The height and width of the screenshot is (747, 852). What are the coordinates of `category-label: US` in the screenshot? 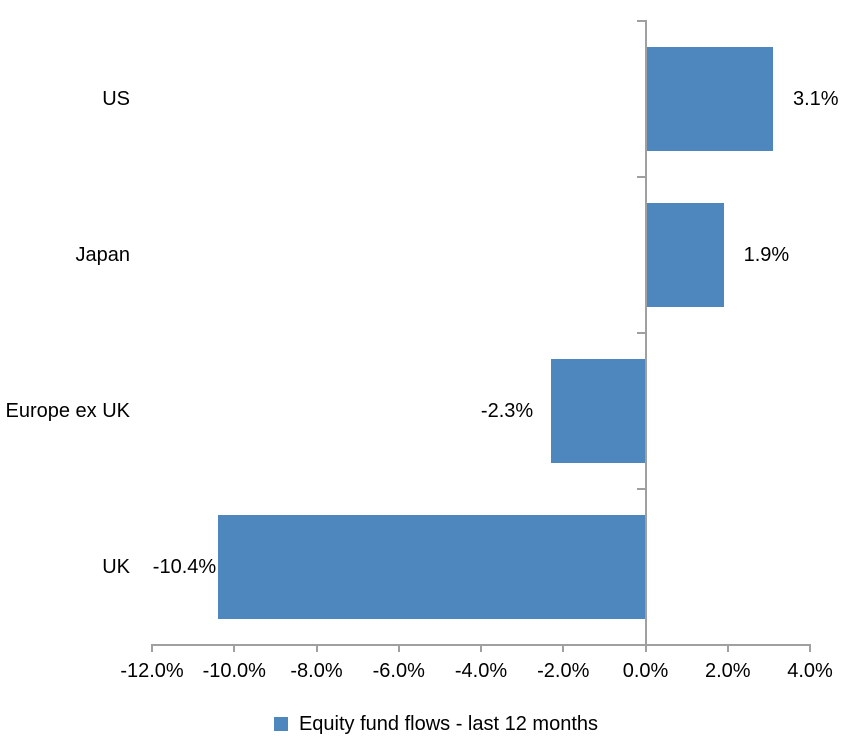 It's located at (116, 99).